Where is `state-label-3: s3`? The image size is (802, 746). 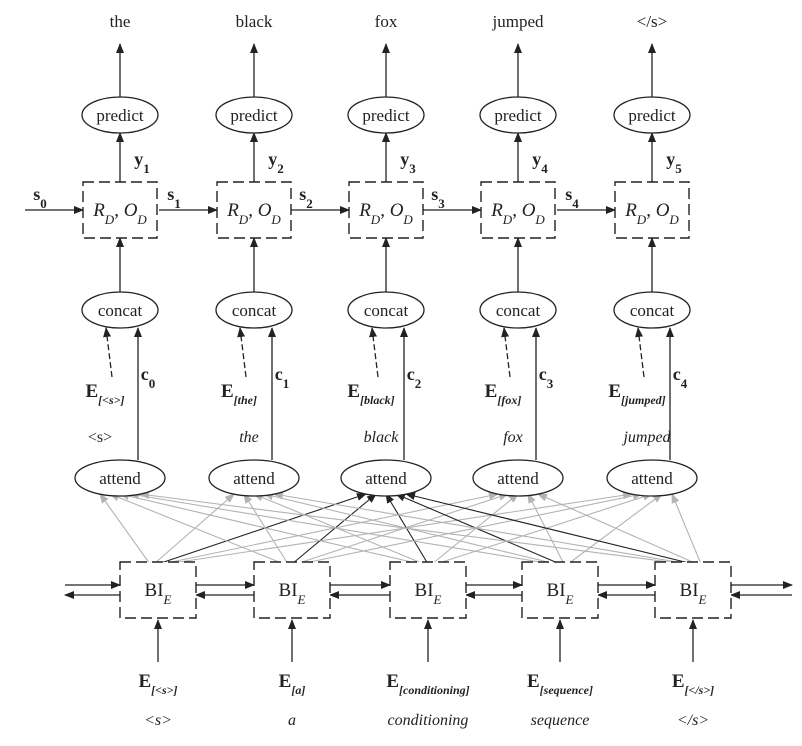 state-label-3: s3 is located at coordinates (438, 197).